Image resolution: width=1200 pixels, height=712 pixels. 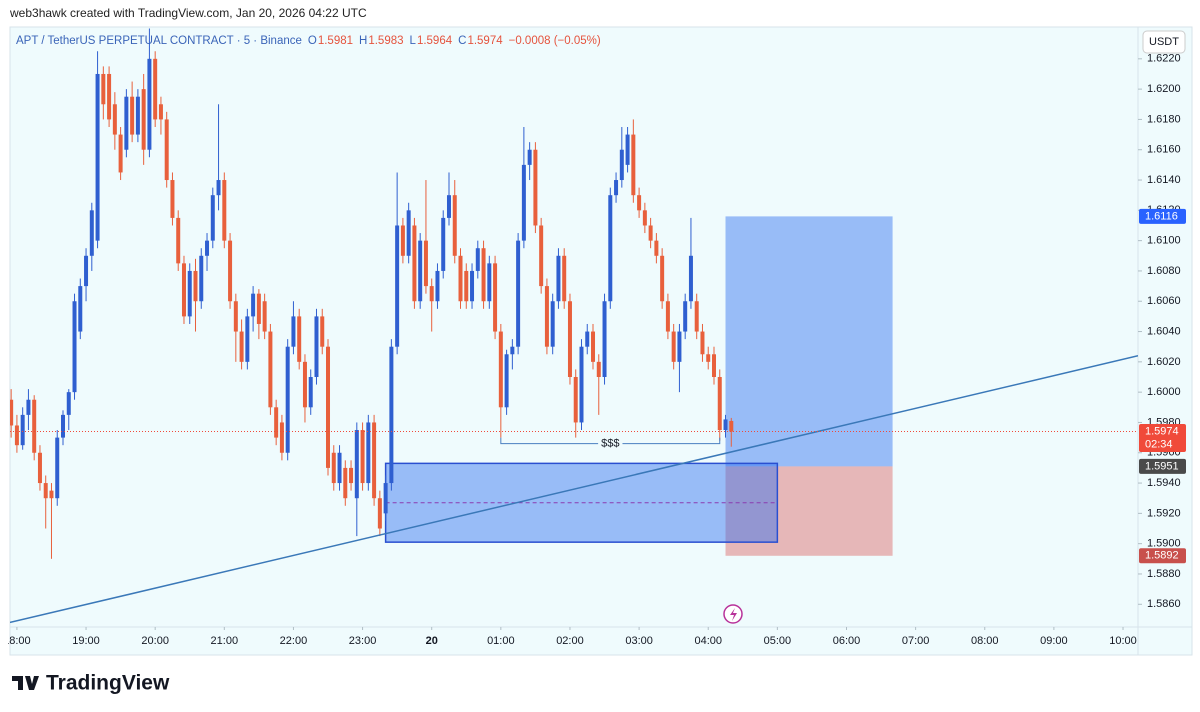 I want to click on x-tick-label: 08:00, so click(x=985, y=641).